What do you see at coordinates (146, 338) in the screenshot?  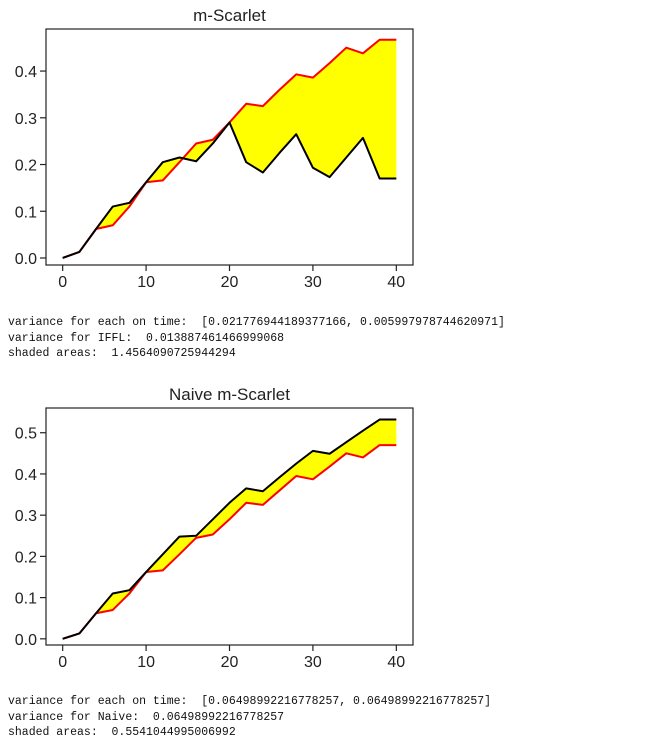 I see `output-line: variance for IFFL: 0.013887461466999068` at bounding box center [146, 338].